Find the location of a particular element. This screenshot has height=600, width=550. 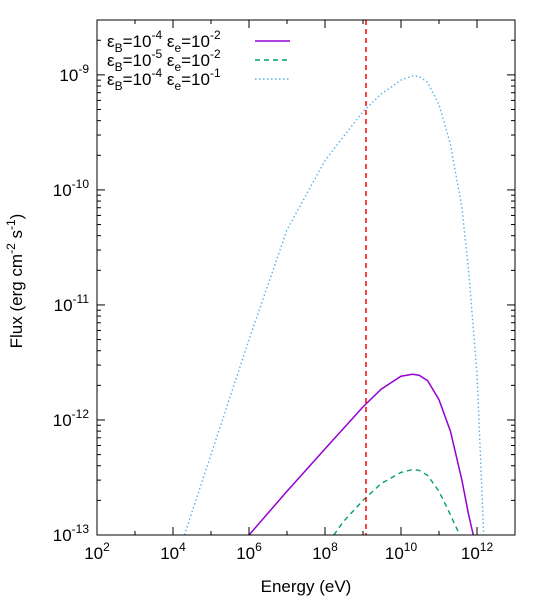

x-axis-label: Energy (eV) is located at coordinates (306, 586).